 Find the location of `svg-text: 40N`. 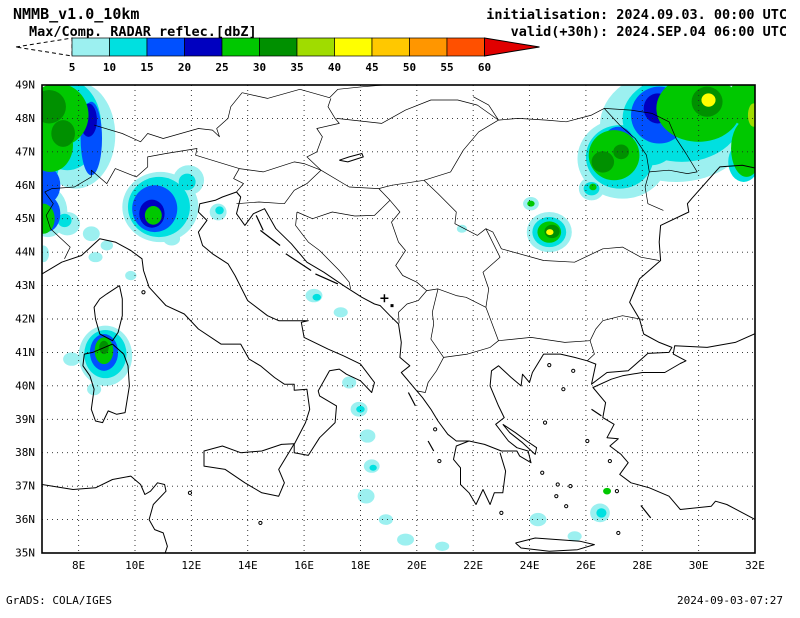

svg-text: 40N is located at coordinates (25, 385).